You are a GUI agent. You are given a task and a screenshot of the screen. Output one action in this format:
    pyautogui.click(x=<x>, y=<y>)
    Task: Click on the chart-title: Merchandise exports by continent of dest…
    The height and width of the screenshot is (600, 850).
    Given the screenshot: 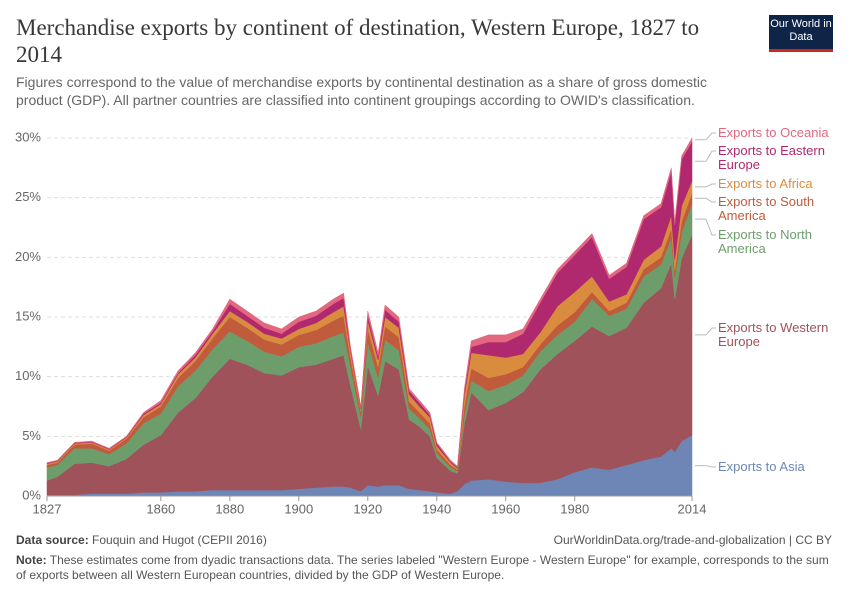 What is the action you would take?
    pyautogui.click(x=358, y=41)
    